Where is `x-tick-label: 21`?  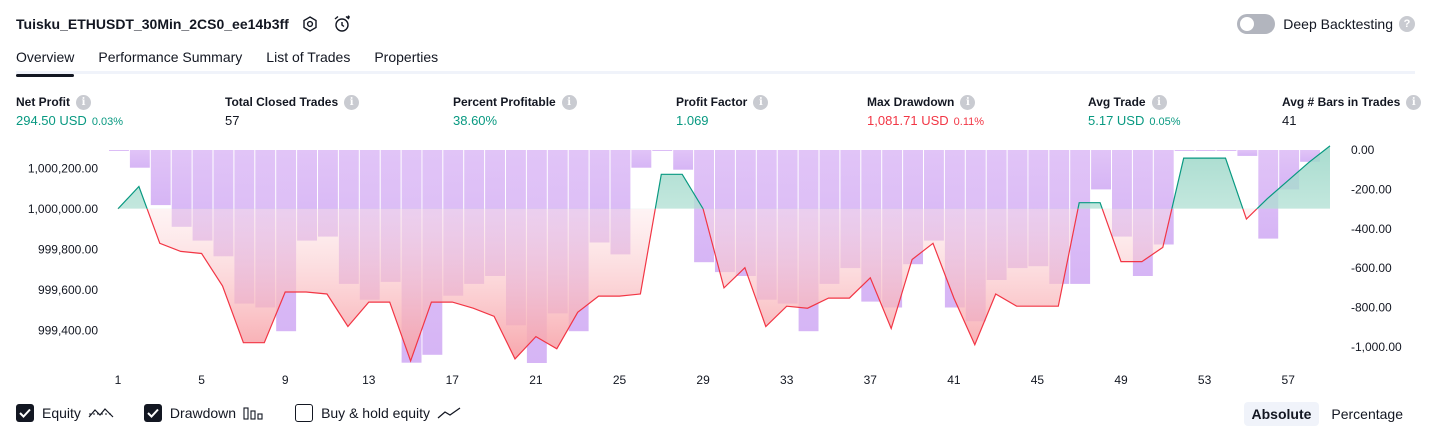
x-tick-label: 21 is located at coordinates (536, 380).